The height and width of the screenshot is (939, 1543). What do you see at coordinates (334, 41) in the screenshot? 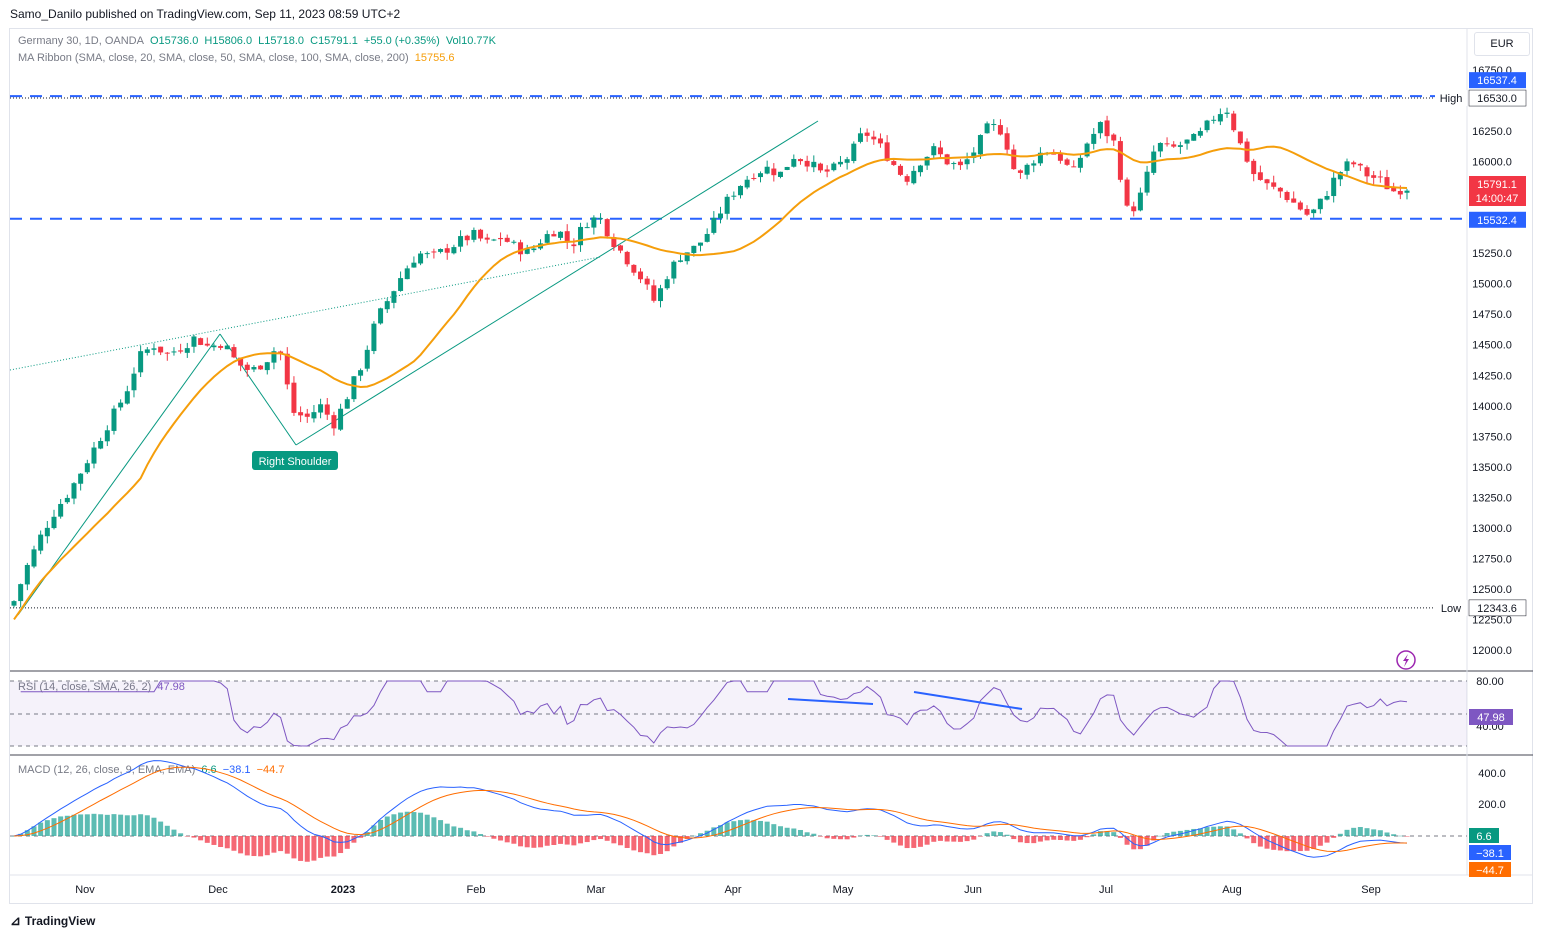
I see `close-value: C15791.1` at bounding box center [334, 41].